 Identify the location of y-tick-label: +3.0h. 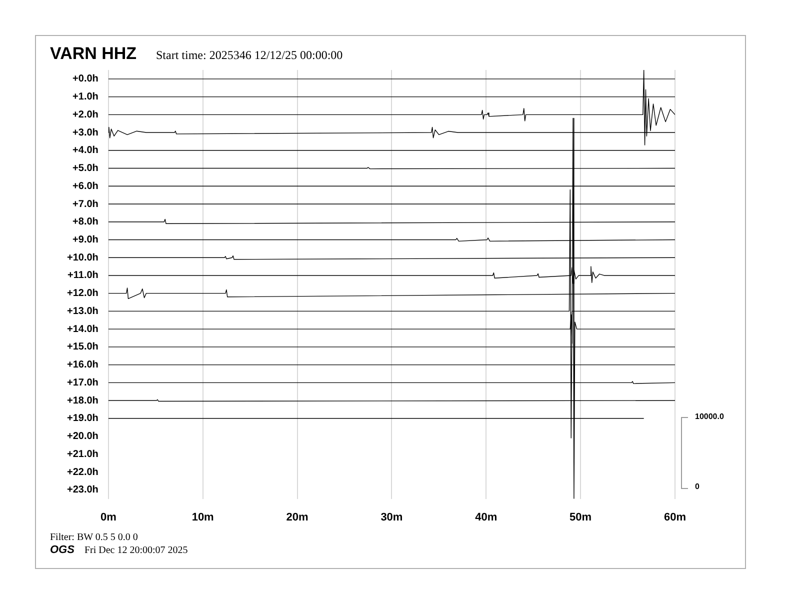
(85, 132).